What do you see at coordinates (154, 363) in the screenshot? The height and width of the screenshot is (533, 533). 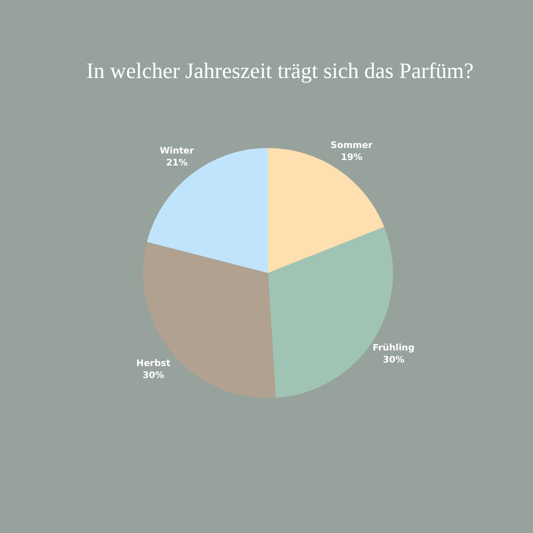 I see `slice-label: Herbst` at bounding box center [154, 363].